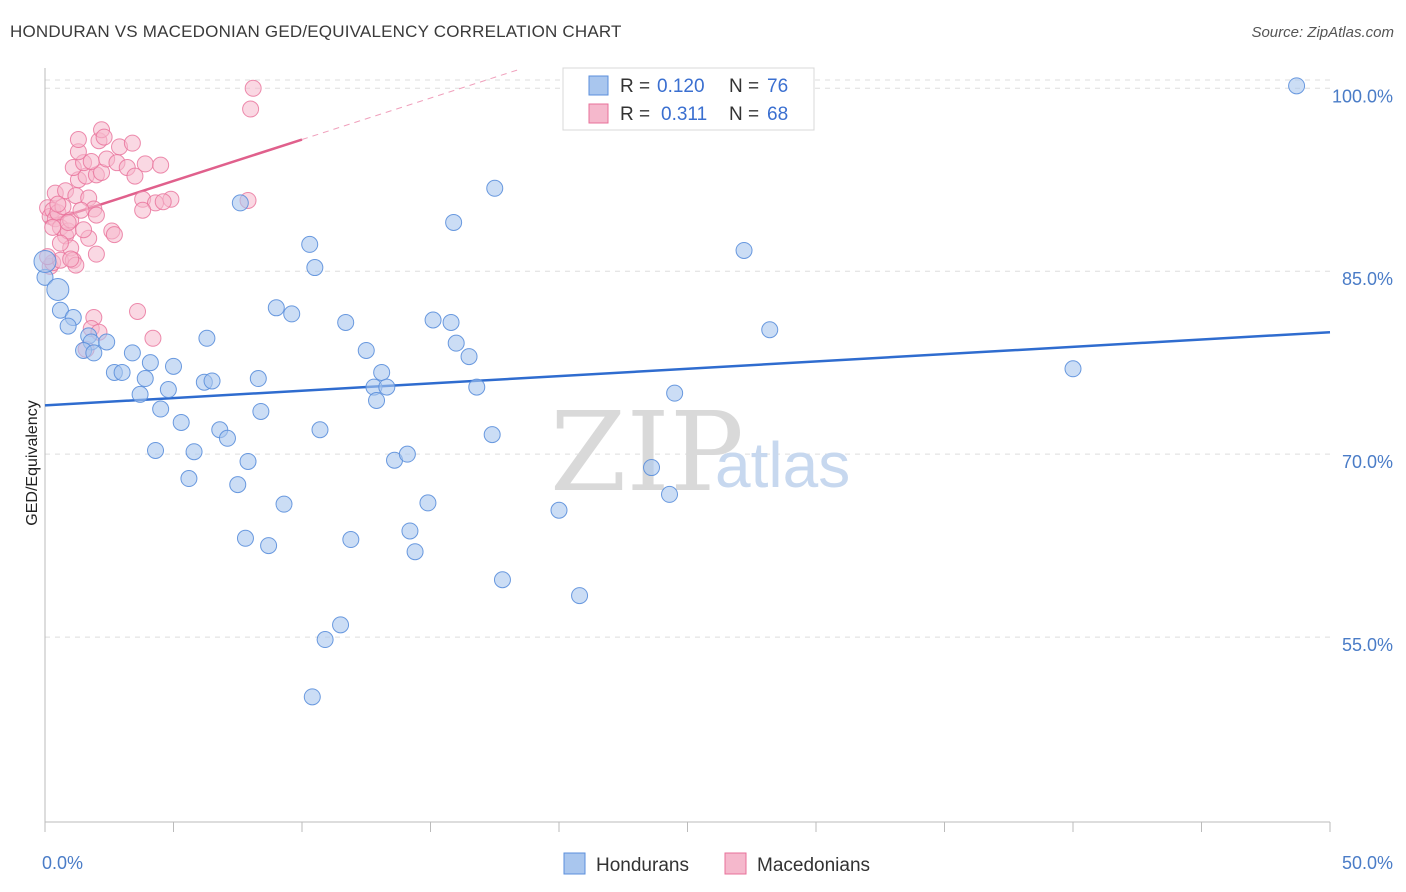 The image size is (1406, 892). I want to click on legend-r-value-macedonians: 0.311, so click(684, 114).